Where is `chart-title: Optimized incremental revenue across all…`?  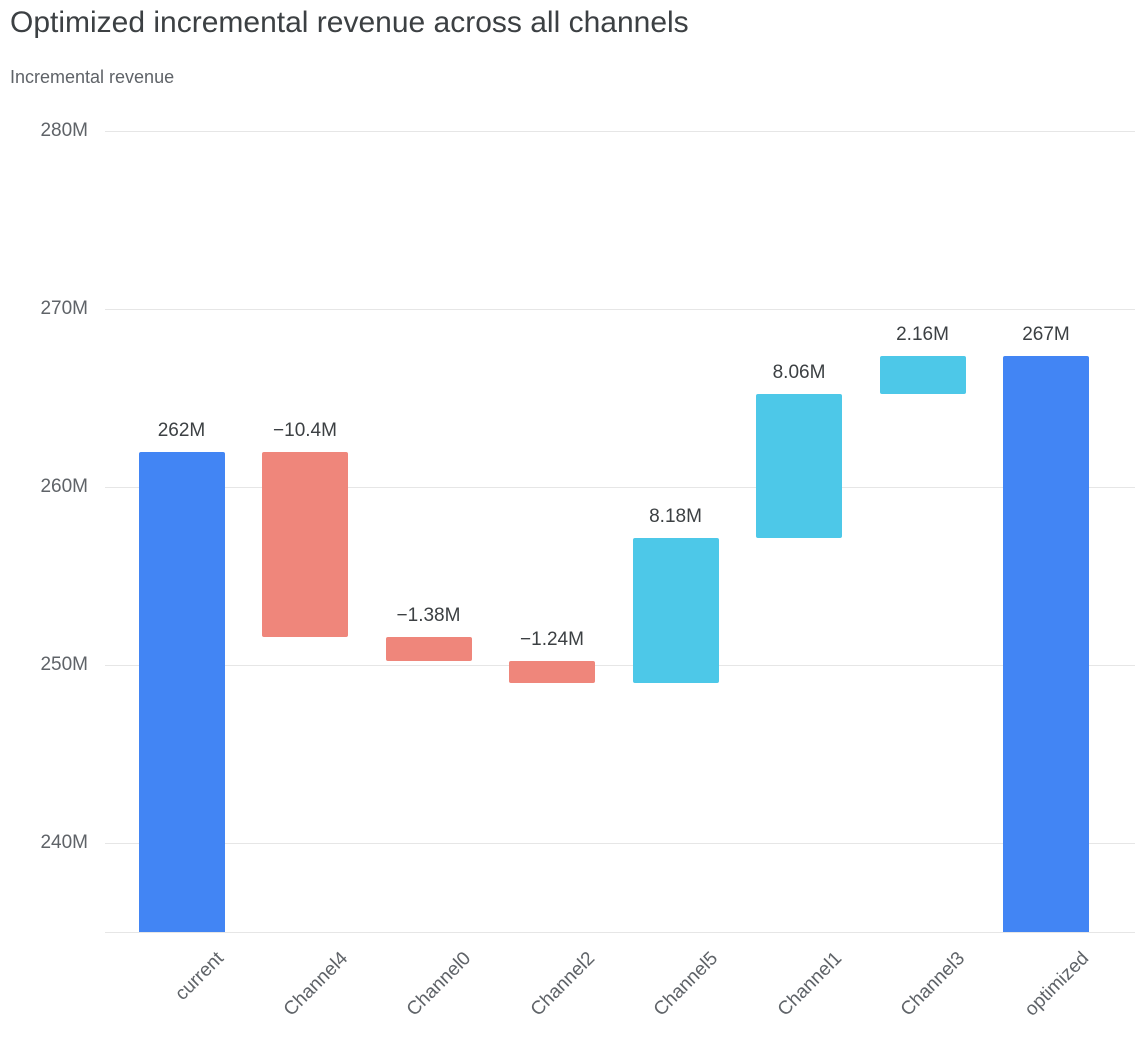
chart-title: Optimized incremental revenue across all… is located at coordinates (349, 22).